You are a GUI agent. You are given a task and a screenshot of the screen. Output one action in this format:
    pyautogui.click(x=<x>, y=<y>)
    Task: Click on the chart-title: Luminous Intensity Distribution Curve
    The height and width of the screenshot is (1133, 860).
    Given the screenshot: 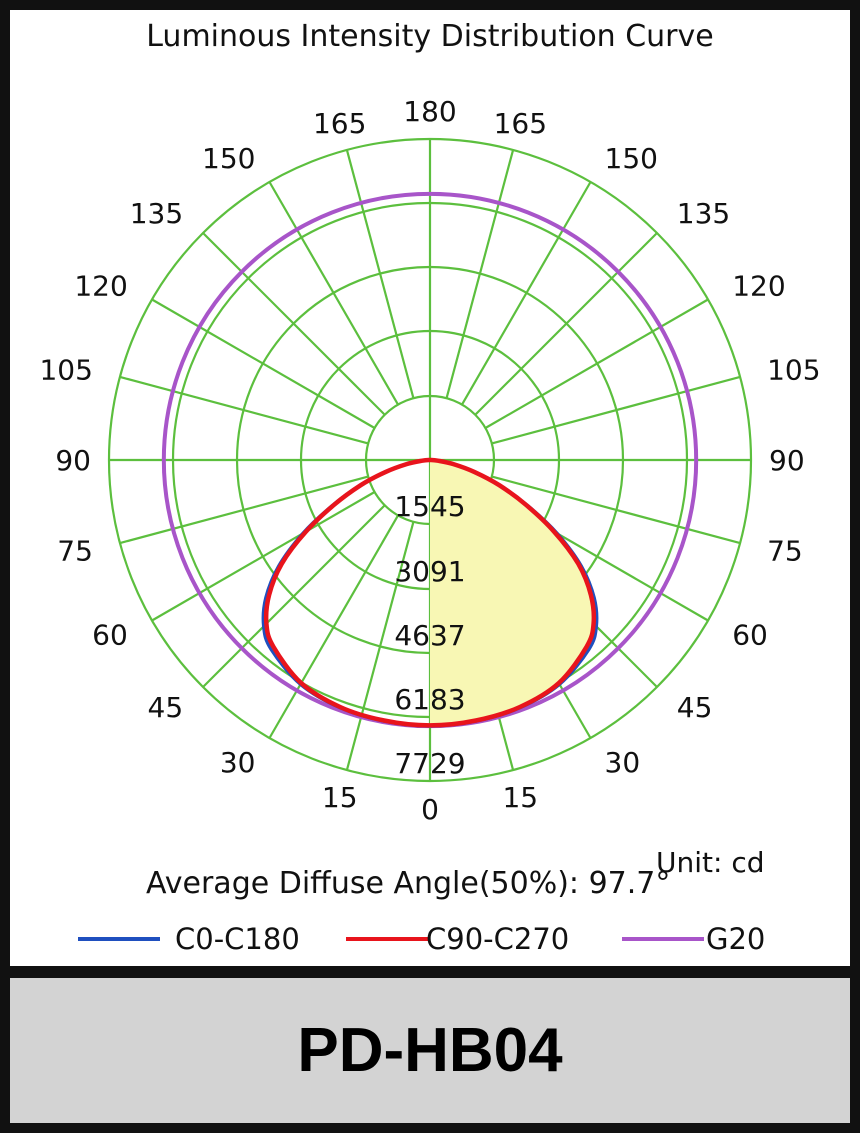 What is the action you would take?
    pyautogui.click(x=429, y=36)
    